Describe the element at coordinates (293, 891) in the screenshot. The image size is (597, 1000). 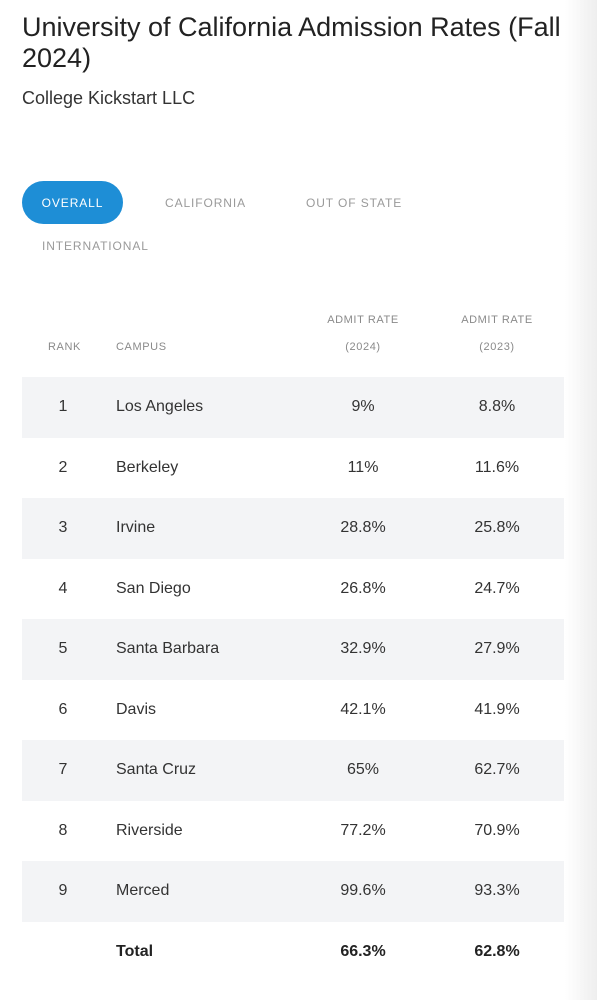
I see `table-row: 9 Merced 99.6% 93.3%` at that location.